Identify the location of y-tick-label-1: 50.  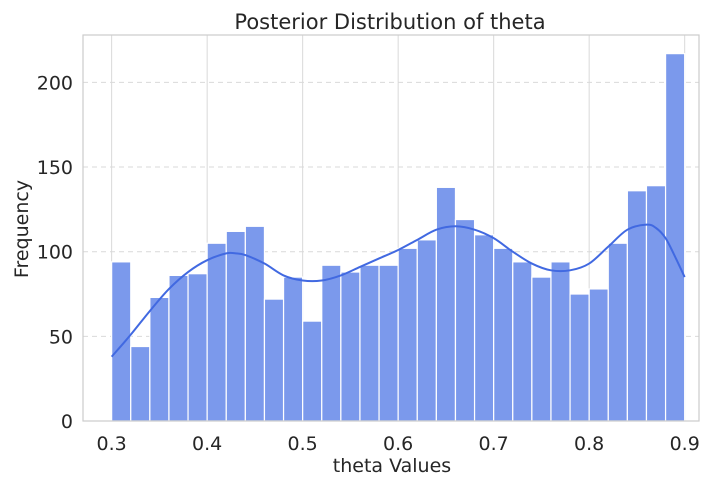
(61, 337).